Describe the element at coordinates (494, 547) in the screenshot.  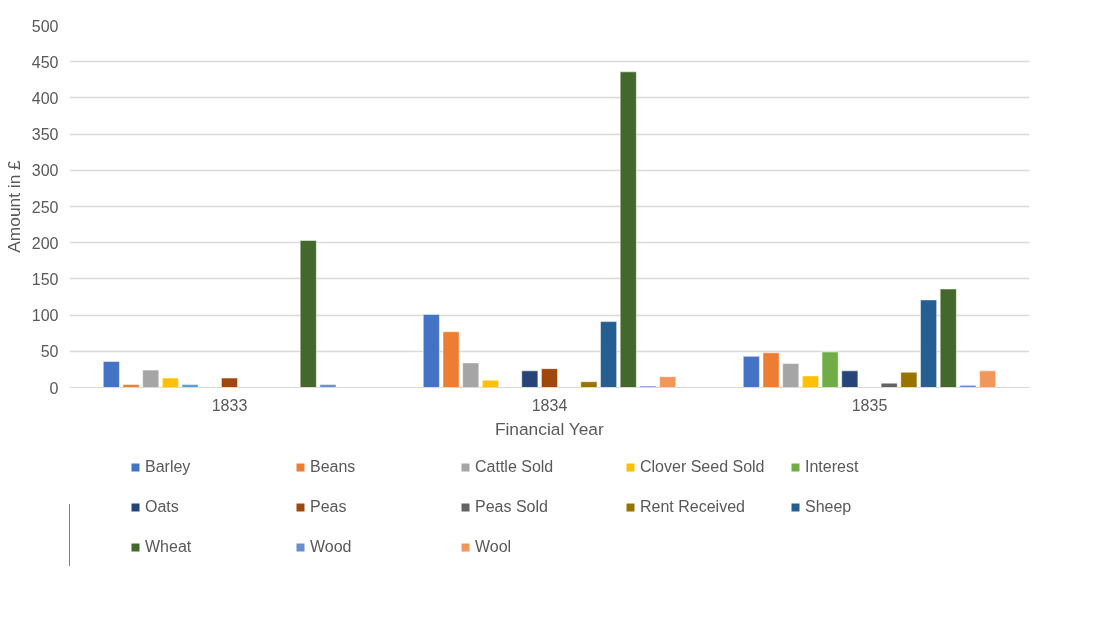
I see `legend-label: Wool` at that location.